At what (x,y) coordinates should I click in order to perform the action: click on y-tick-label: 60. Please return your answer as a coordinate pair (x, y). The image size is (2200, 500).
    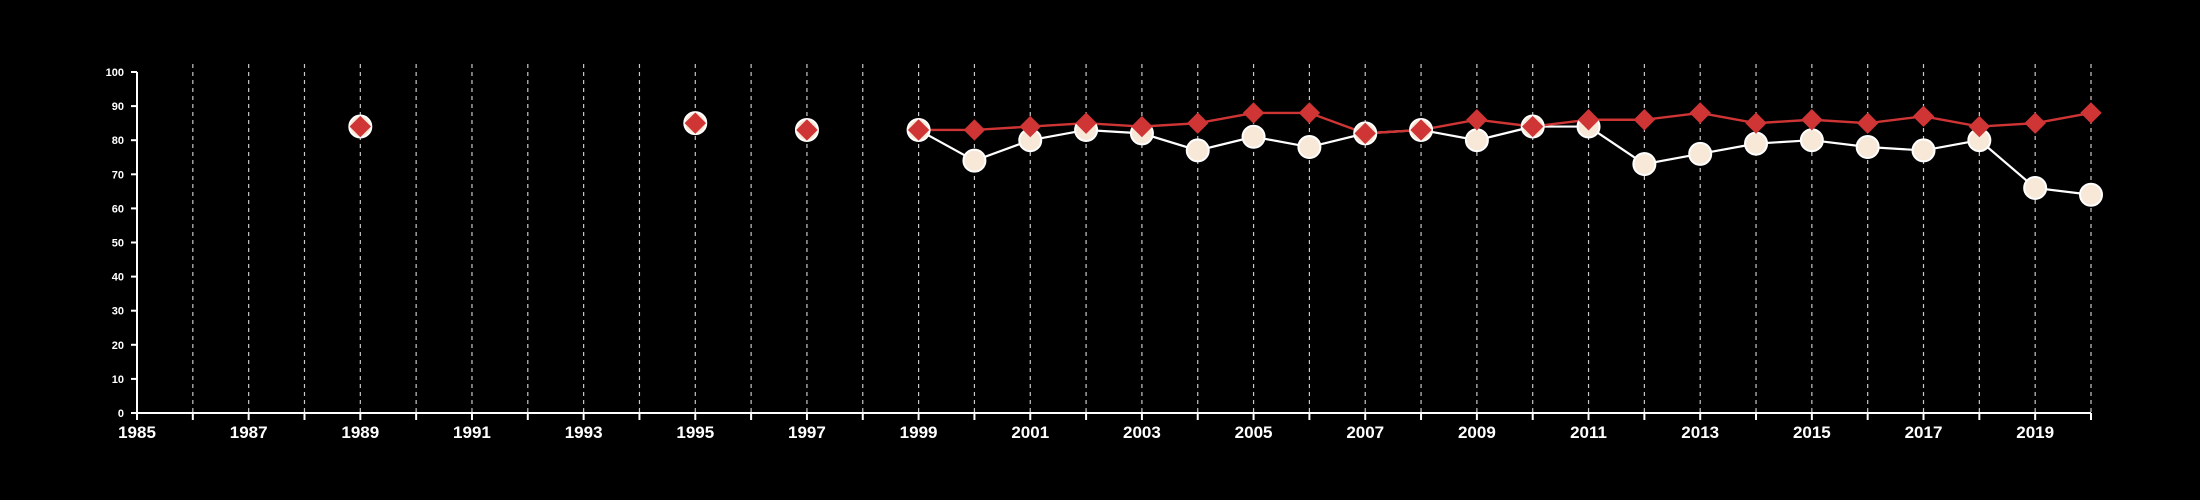
    Looking at the image, I should click on (118, 209).